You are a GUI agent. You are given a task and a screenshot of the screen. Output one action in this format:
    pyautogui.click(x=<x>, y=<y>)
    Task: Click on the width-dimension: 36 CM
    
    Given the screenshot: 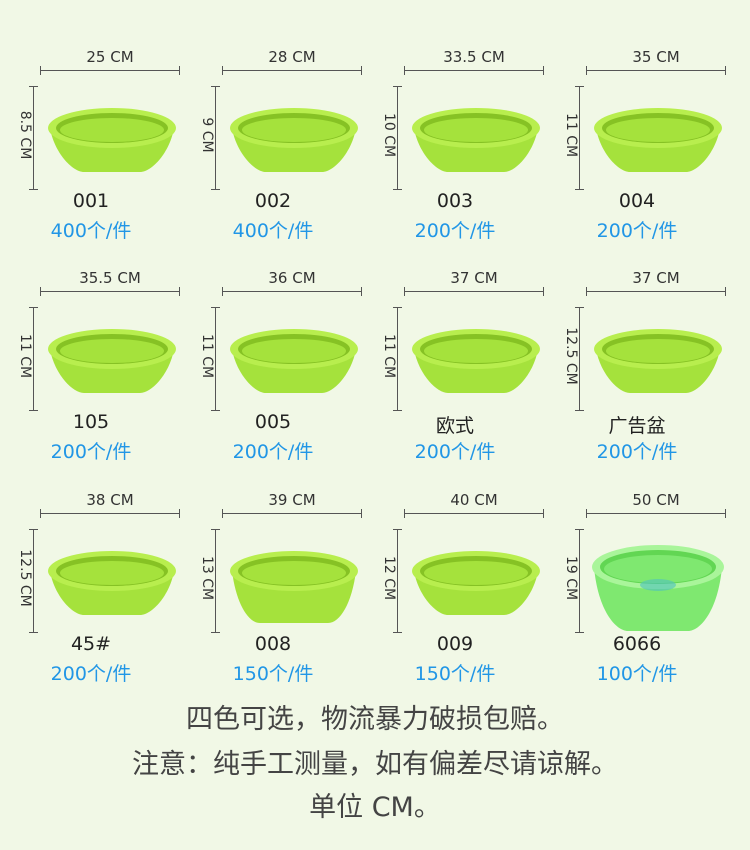 What is the action you would take?
    pyautogui.click(x=292, y=283)
    